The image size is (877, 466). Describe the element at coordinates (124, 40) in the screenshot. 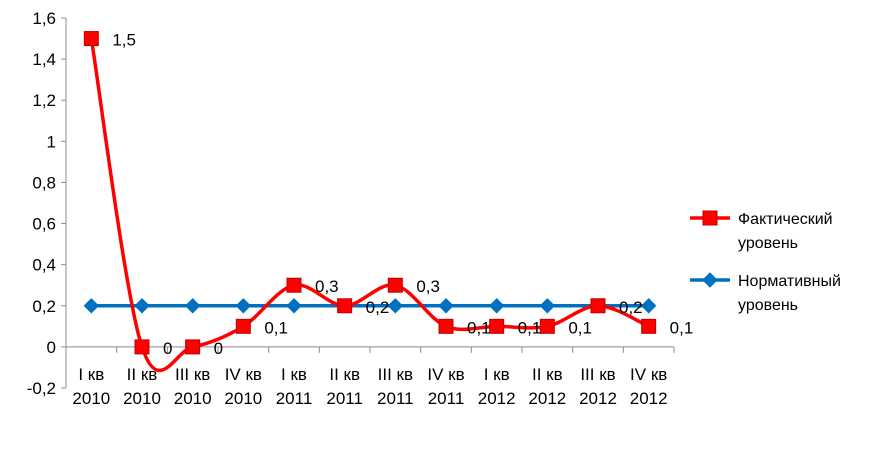

I see `data-label: 1,5` at that location.